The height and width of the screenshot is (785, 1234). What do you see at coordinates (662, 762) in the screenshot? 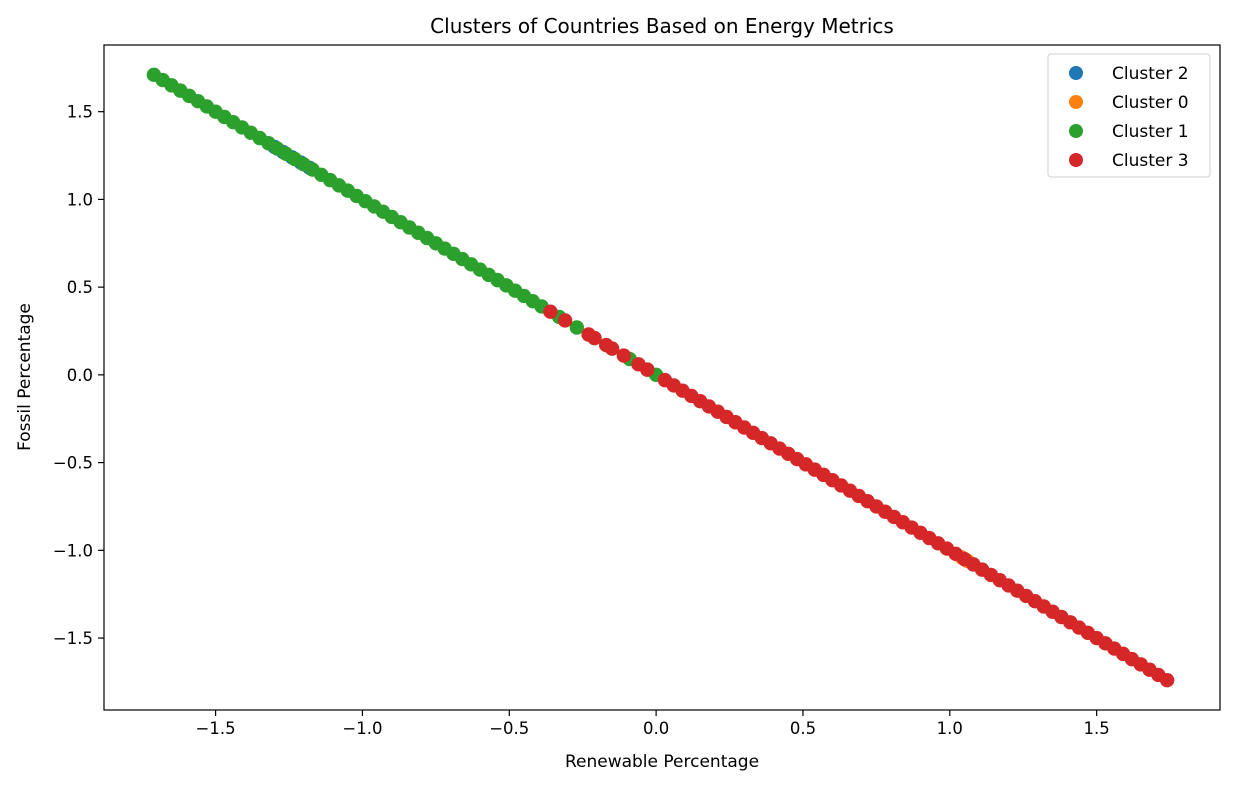
I see `x-axis-label: Renewable Percentage` at bounding box center [662, 762].